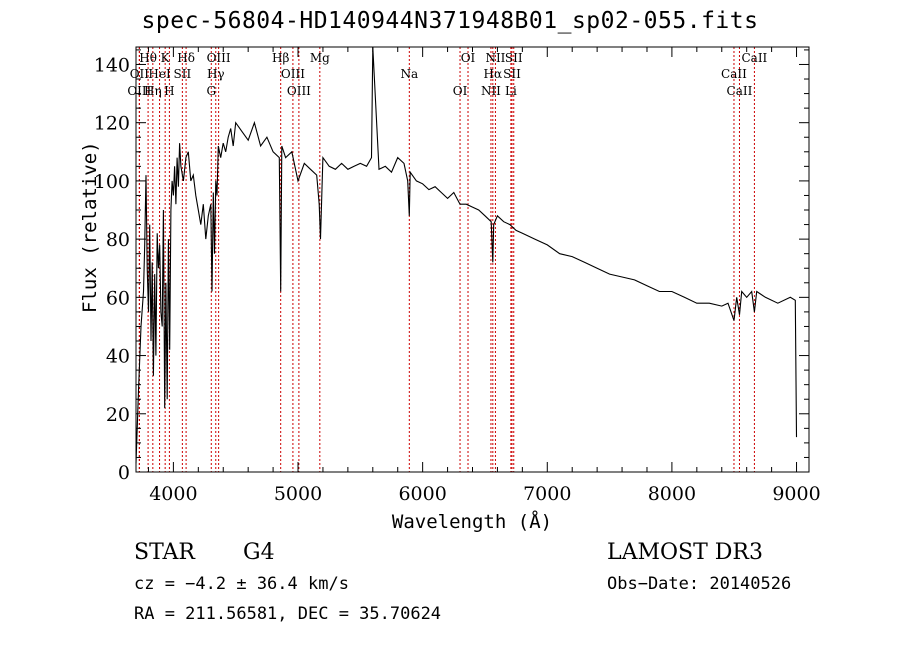  Describe the element at coordinates (118, 240) in the screenshot. I see `y-tick-label: 80` at that location.